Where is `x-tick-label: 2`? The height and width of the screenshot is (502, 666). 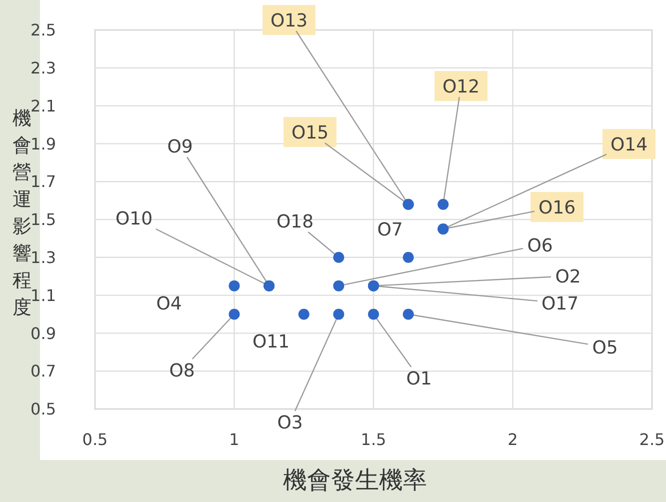 x-tick-label: 2 is located at coordinates (513, 439).